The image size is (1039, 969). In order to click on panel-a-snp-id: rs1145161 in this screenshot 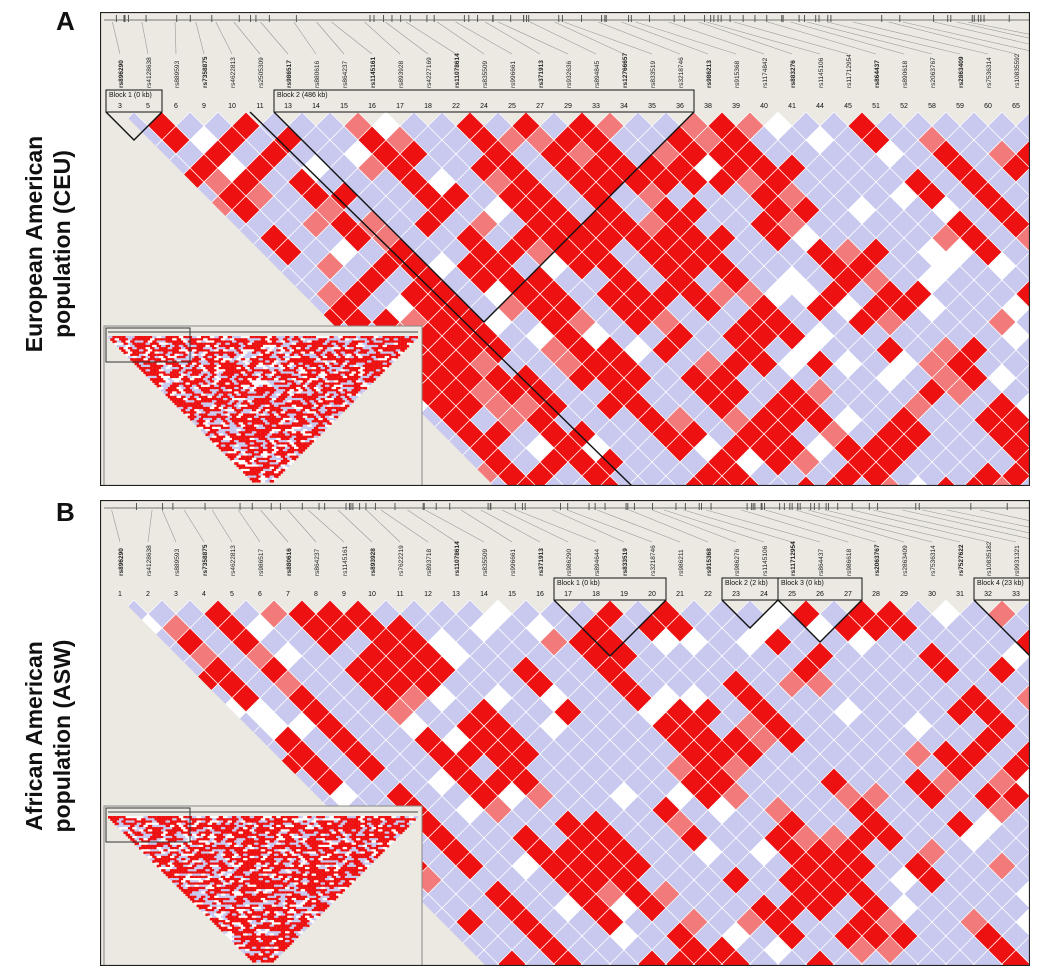, I will do `click(373, 72)`.